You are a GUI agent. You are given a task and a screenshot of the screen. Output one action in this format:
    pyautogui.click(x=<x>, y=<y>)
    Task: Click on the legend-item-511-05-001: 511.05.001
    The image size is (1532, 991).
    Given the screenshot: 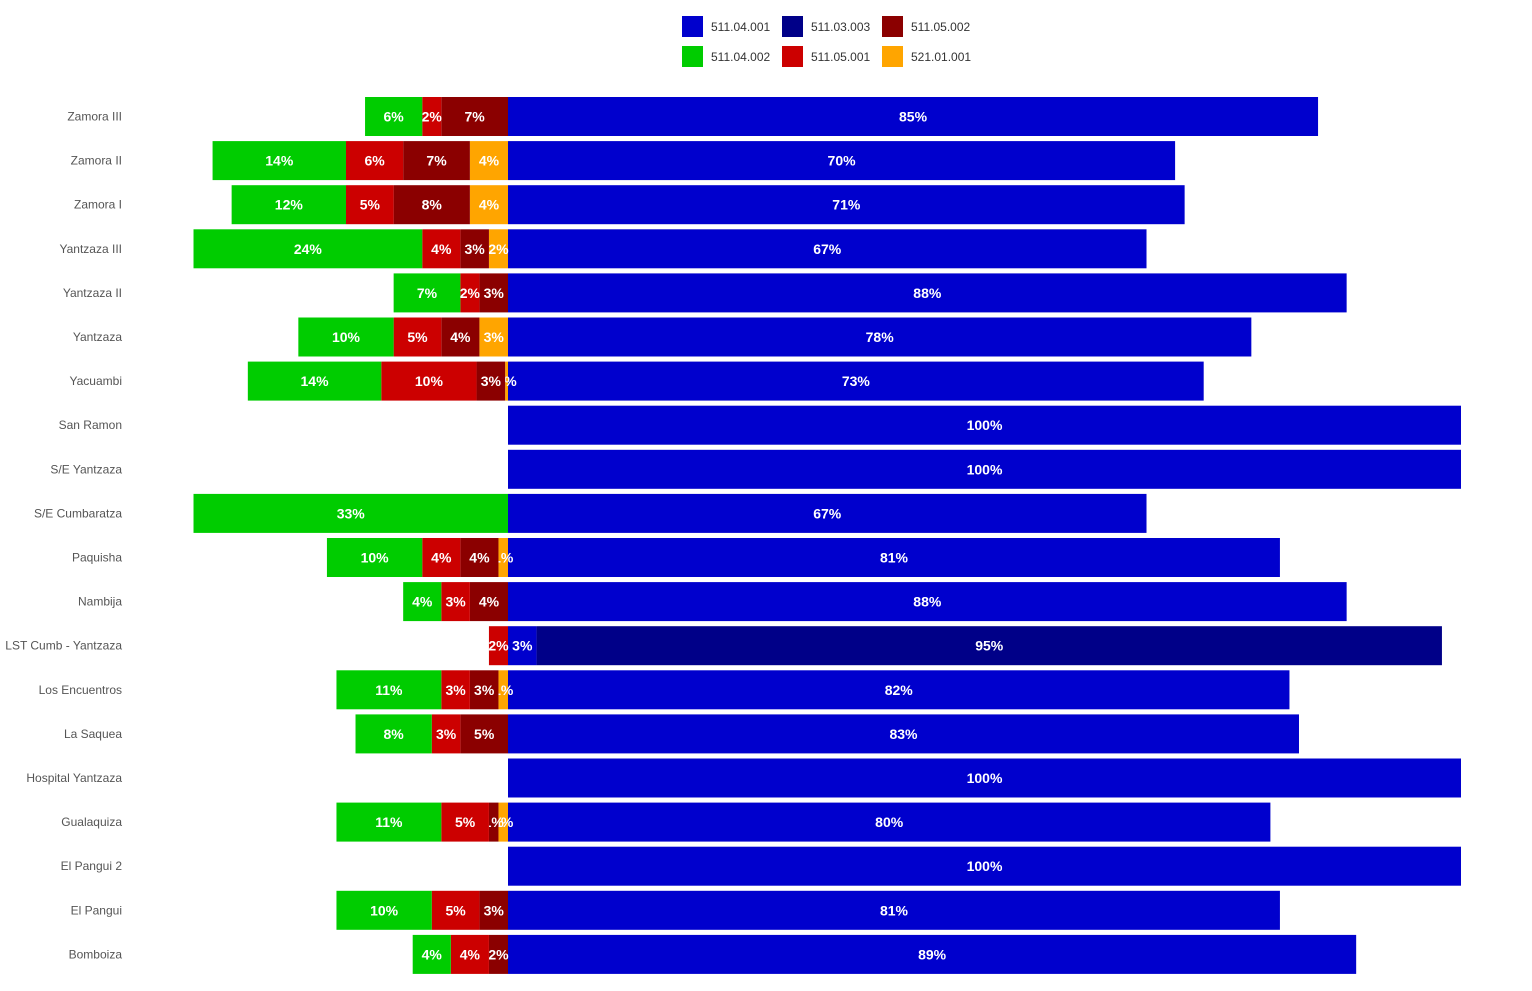 What is the action you would take?
    pyautogui.click(x=826, y=56)
    